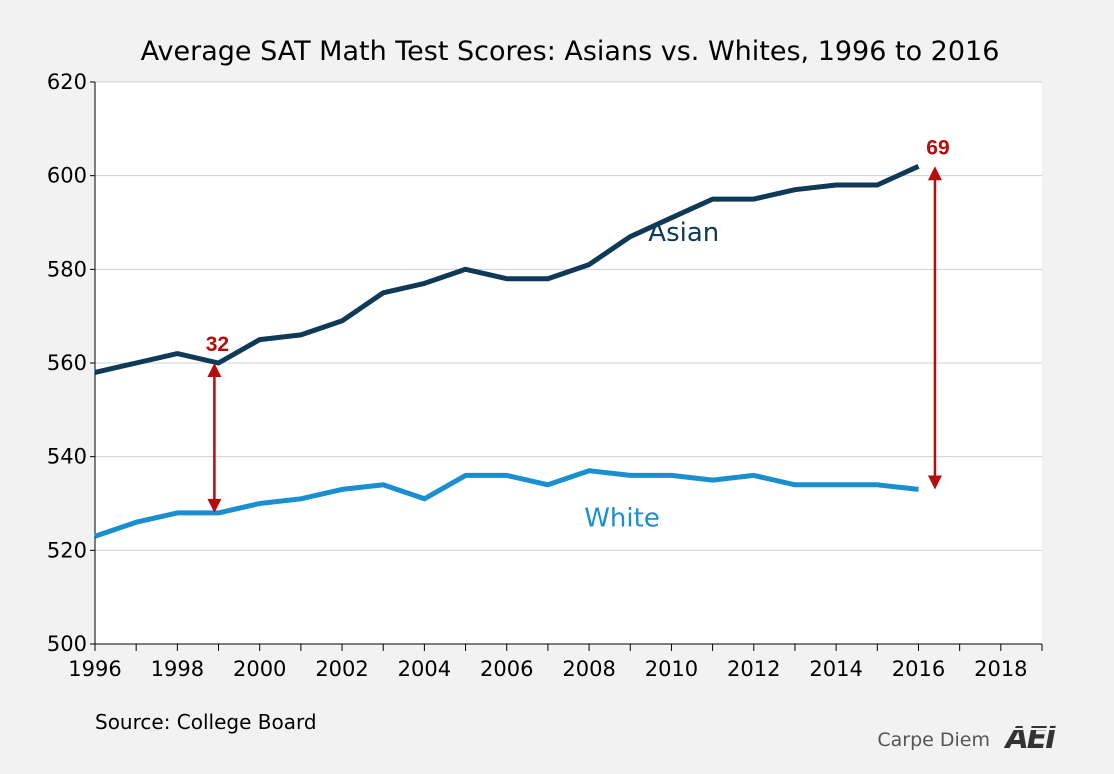 This screenshot has width=1114, height=774. What do you see at coordinates (341, 669) in the screenshot?
I see `x-tick-label: 2002` at bounding box center [341, 669].